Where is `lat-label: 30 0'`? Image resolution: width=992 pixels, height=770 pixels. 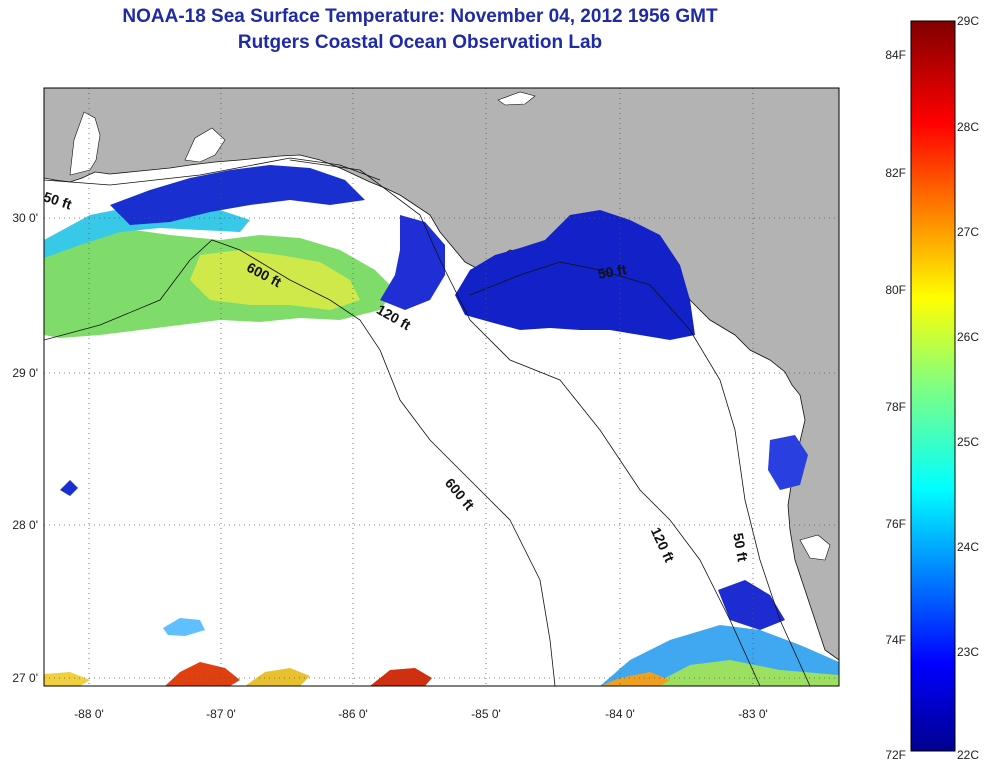 lat-label: 30 0' is located at coordinates (25, 218).